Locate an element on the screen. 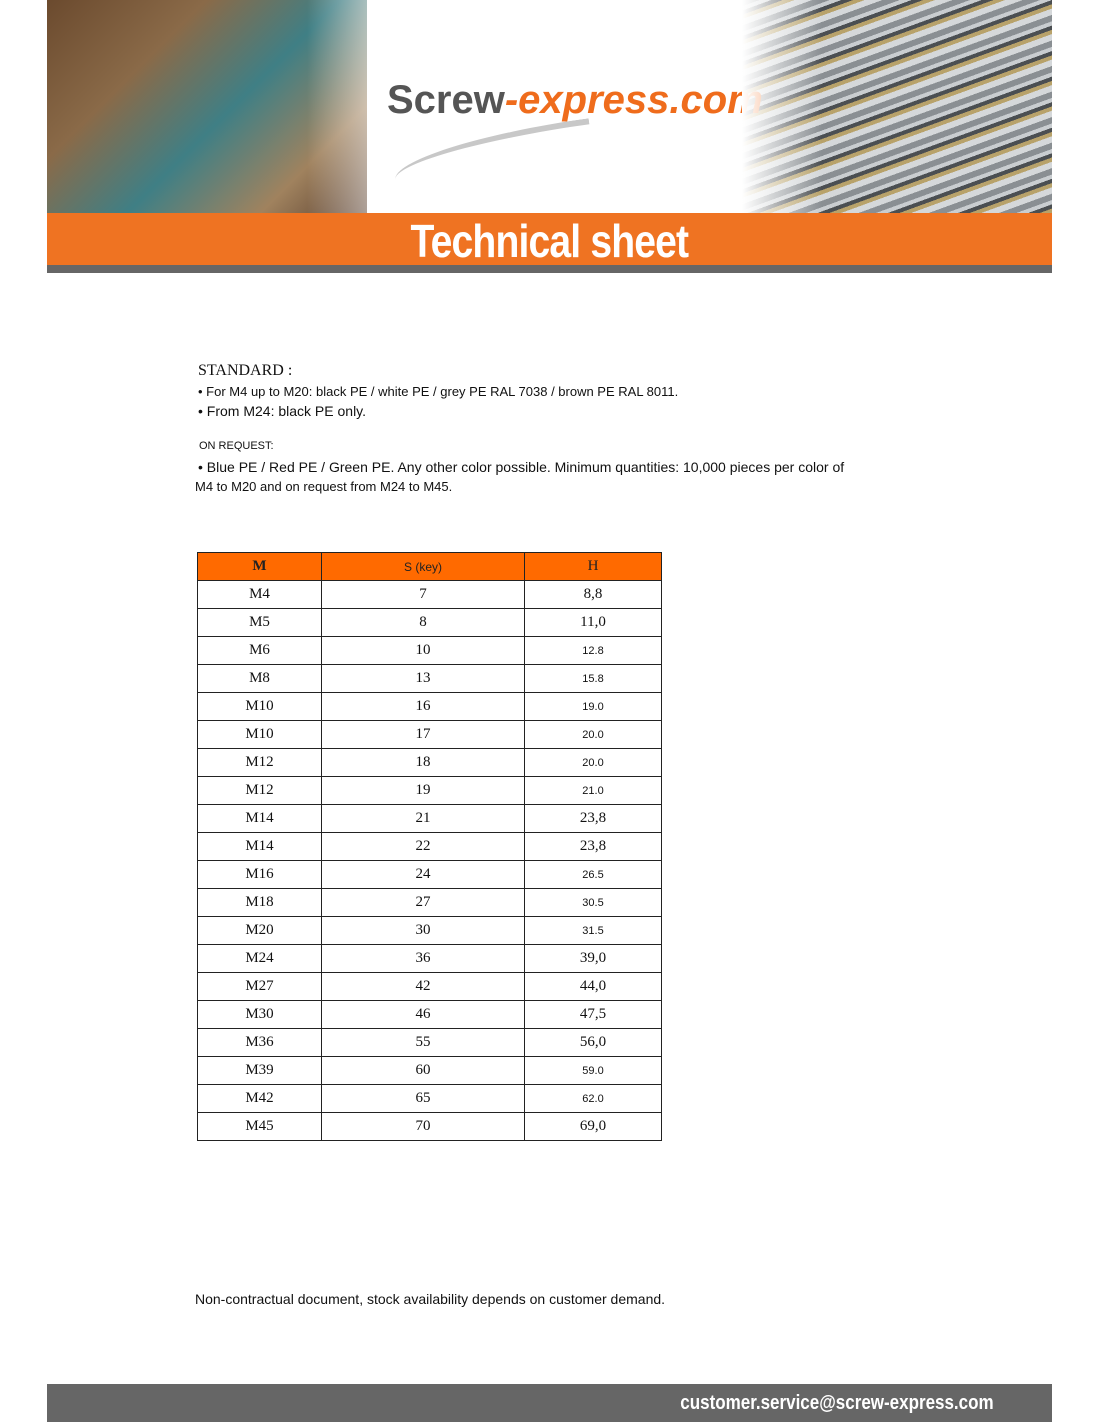 Image resolution: width=1100 pixels, height=1422 pixels. page-title: Technical sheet is located at coordinates (550, 241).